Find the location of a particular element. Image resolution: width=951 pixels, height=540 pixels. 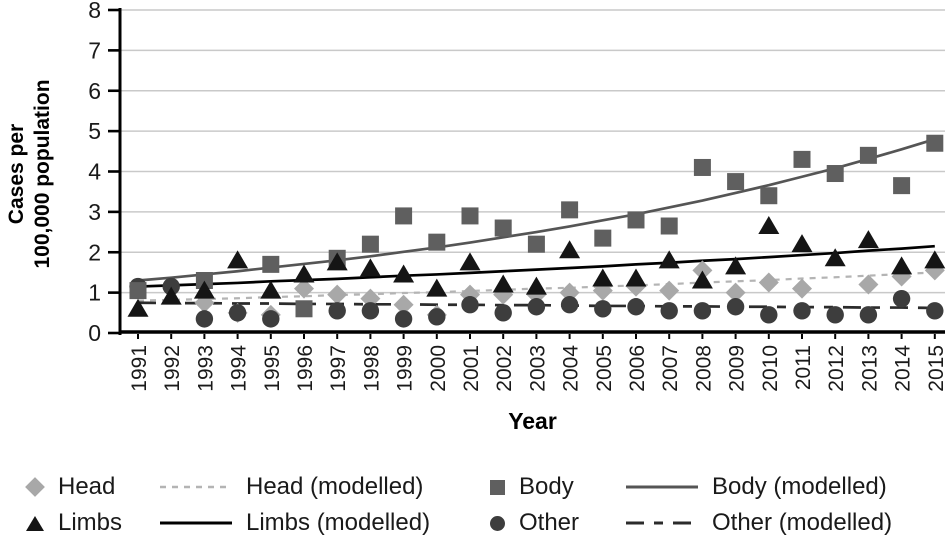

x-tick-label: 2012 is located at coordinates (836, 368).